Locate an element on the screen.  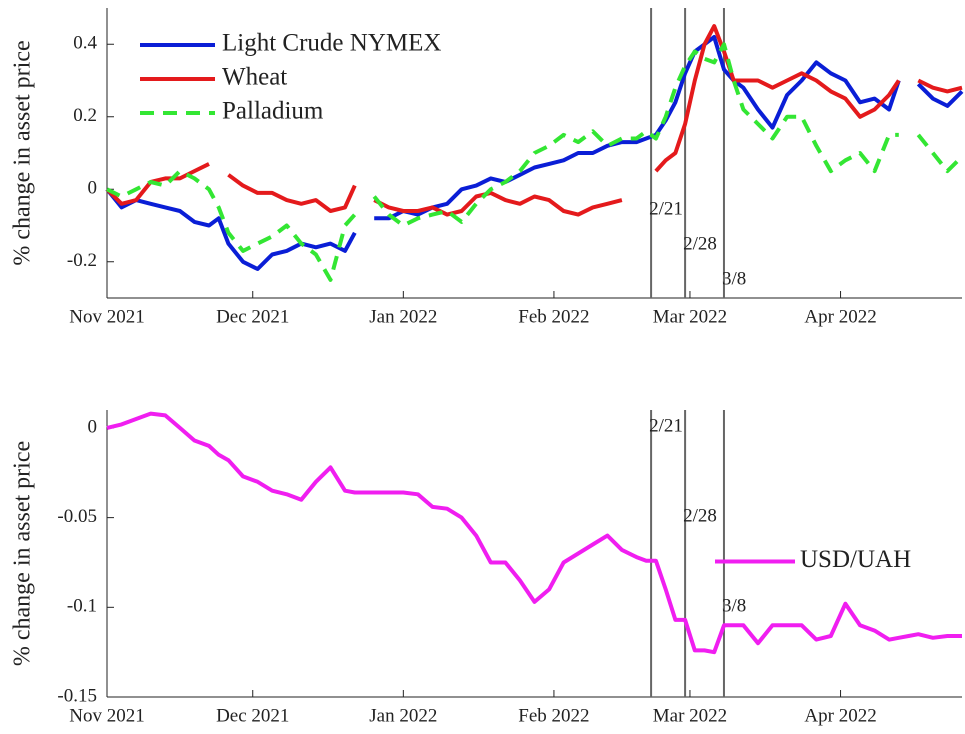
y-tick-label: 0.2 is located at coordinates (85, 115).